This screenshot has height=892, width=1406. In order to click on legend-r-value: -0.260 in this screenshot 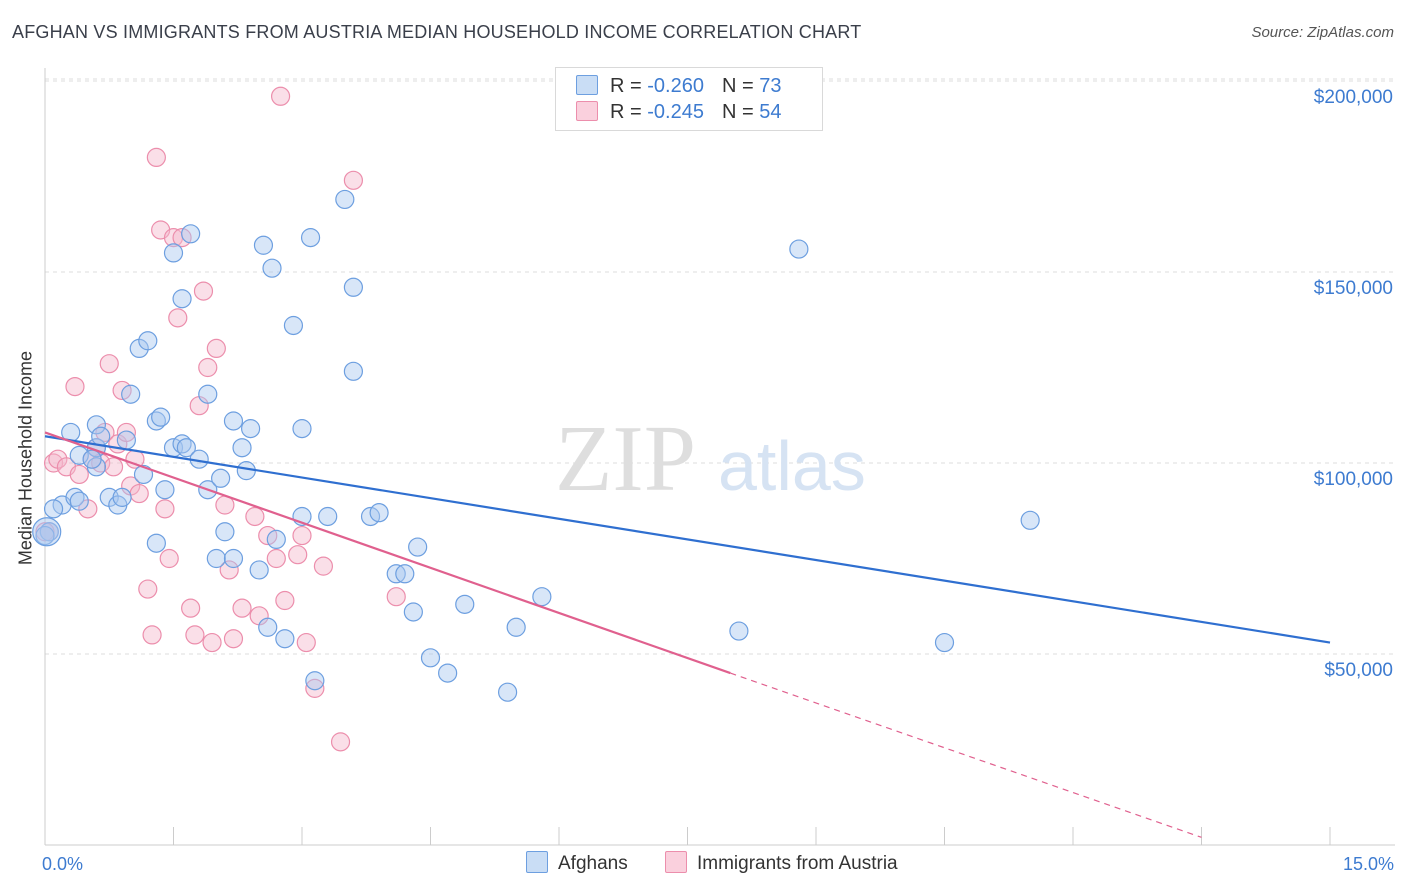, I will do `click(675, 86)`.